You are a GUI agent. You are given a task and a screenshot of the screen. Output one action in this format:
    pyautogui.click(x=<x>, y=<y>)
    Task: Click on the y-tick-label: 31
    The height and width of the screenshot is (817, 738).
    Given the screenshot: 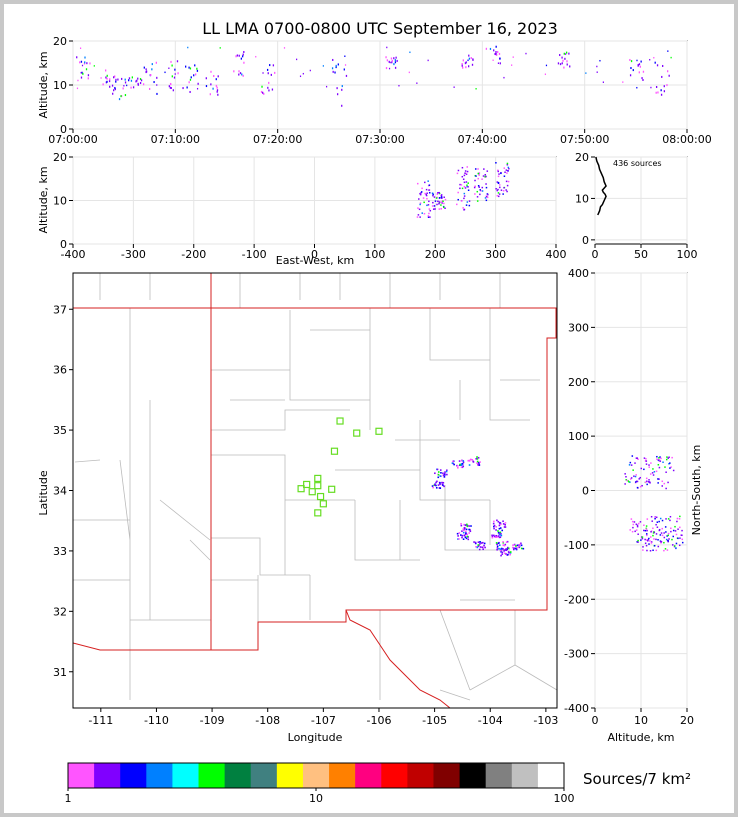 What is the action you would take?
    pyautogui.click(x=60, y=672)
    